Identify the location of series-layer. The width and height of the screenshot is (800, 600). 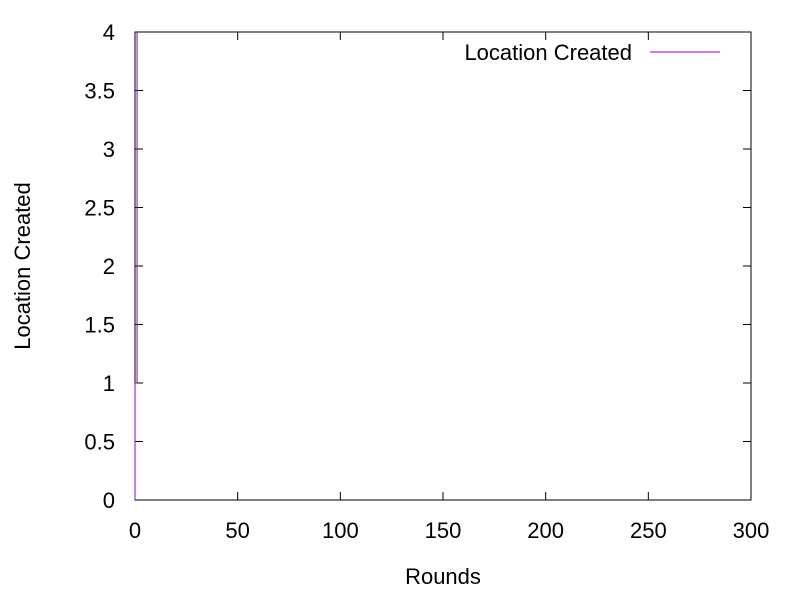
(136, 266).